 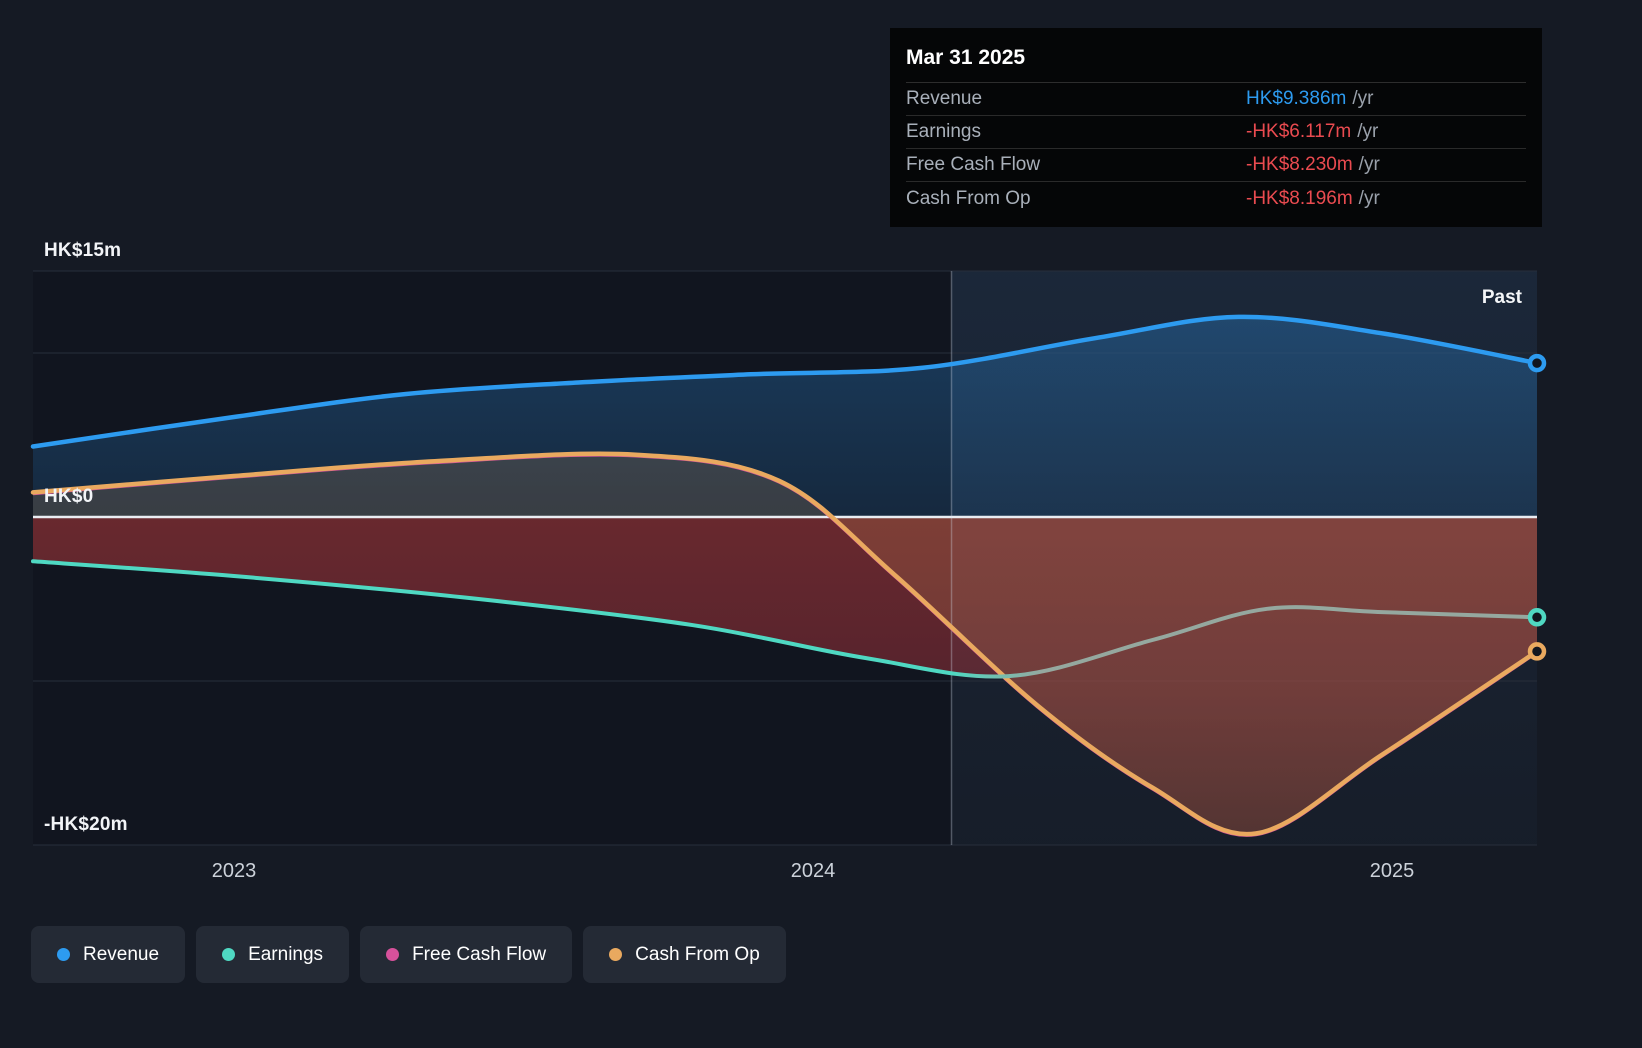 What do you see at coordinates (1310, 98) in the screenshot?
I see `tooltip-value: HK$9.386m/yr` at bounding box center [1310, 98].